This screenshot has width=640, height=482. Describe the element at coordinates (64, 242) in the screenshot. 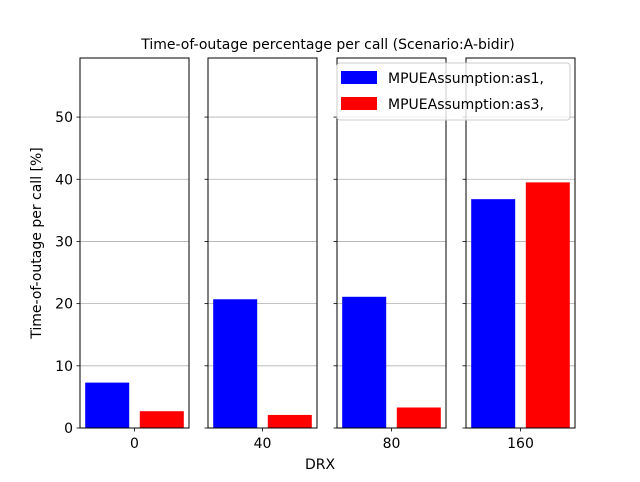

I see `y-tick-label: 30` at that location.